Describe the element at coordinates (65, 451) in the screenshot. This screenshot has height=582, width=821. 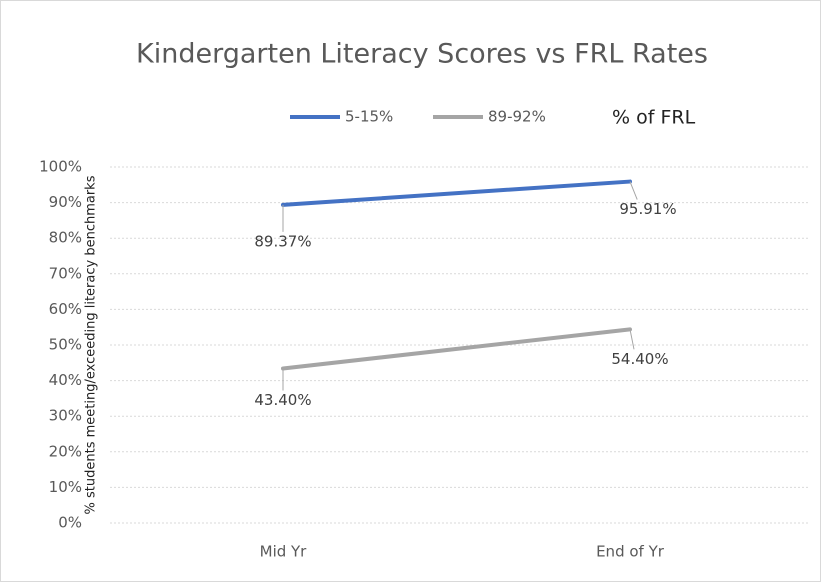
I see `y-tick-label: 20%` at that location.